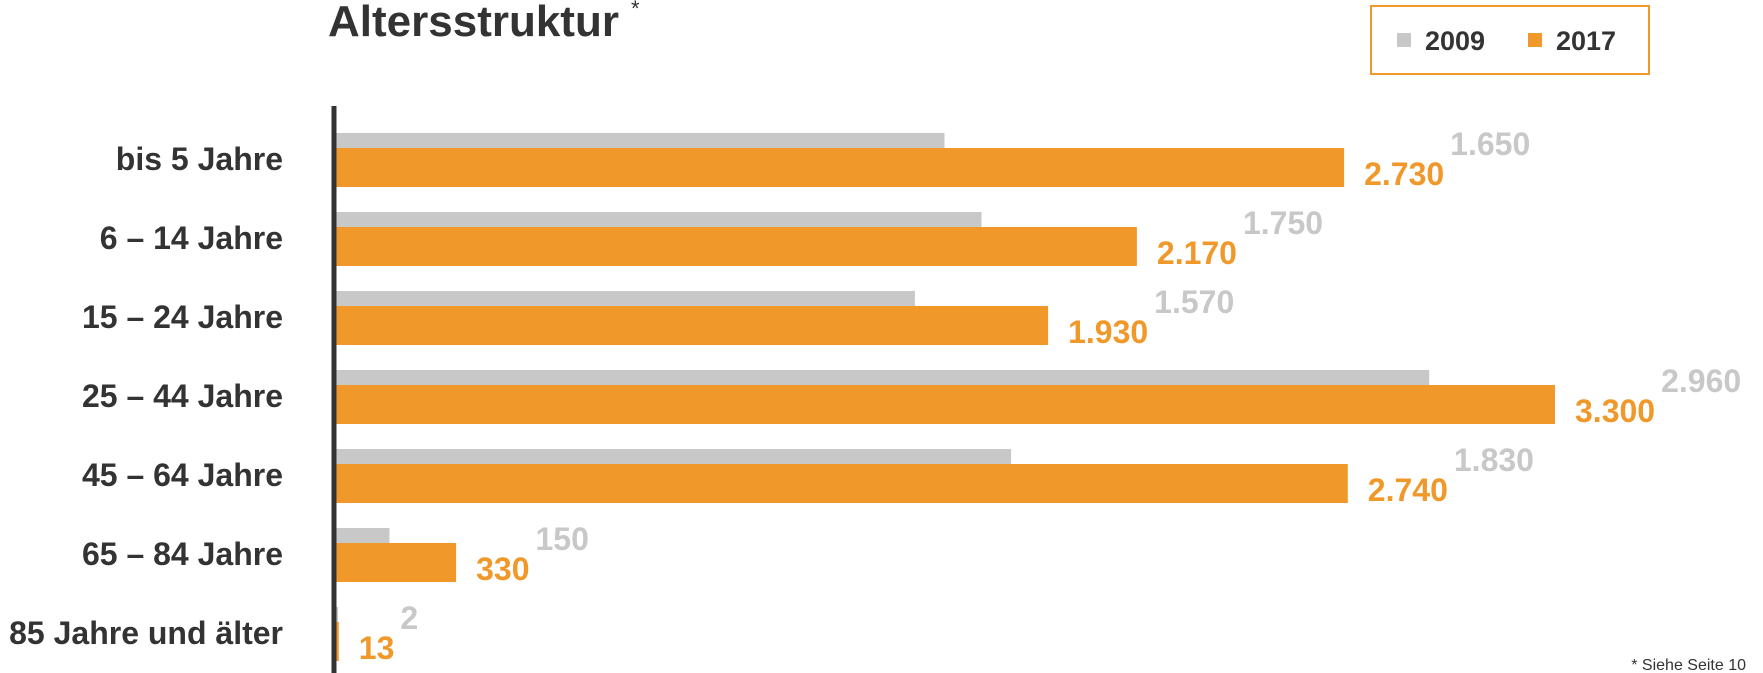  Describe the element at coordinates (377, 648) in the screenshot. I see `data-label-2017: 13` at that location.